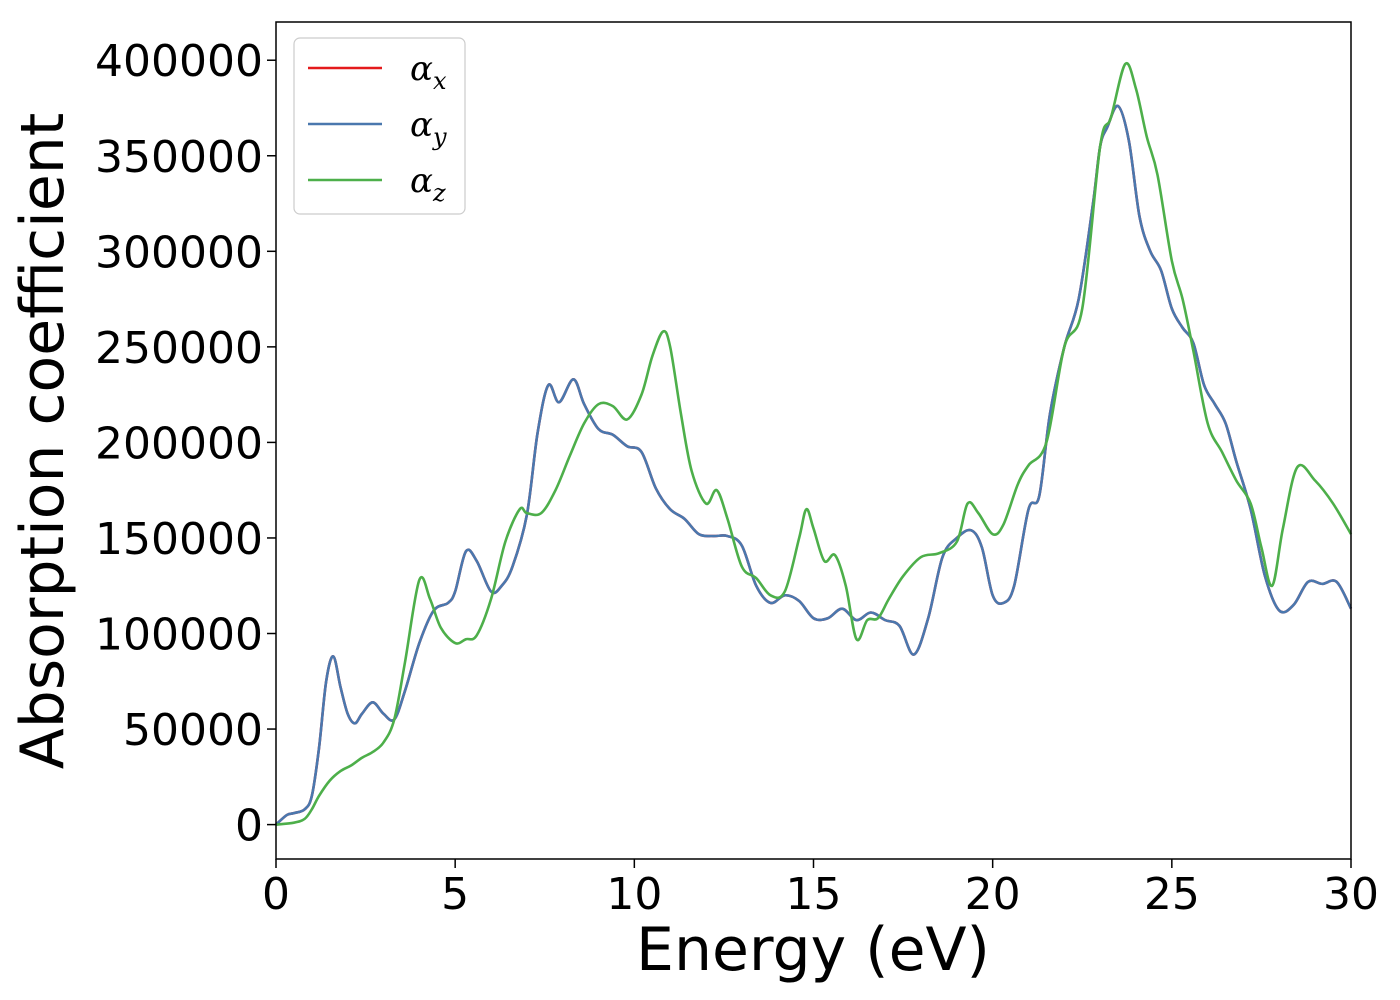 Image resolution: width=1400 pixels, height=1000 pixels. Describe the element at coordinates (1351, 894) in the screenshot. I see `x-tick-label: 30` at that location.